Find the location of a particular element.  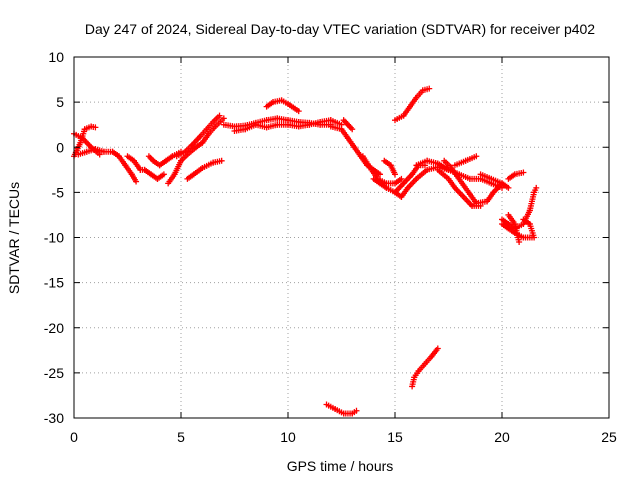

x-tick-label: 0 is located at coordinates (74, 437).